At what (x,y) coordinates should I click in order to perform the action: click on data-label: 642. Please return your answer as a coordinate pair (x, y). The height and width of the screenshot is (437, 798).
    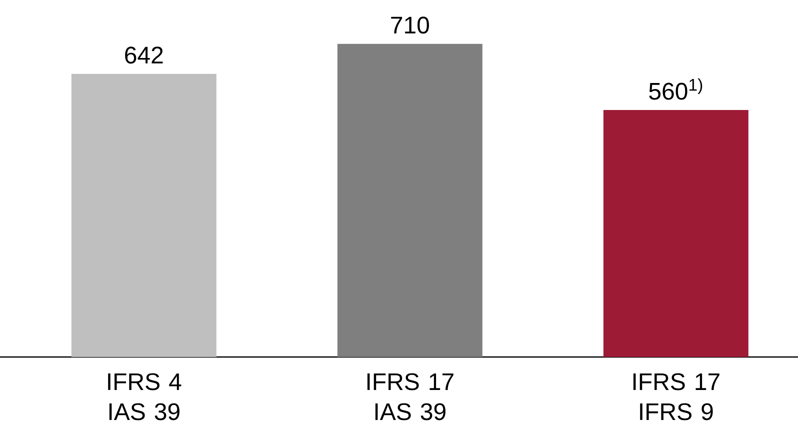
    Looking at the image, I should click on (144, 55).